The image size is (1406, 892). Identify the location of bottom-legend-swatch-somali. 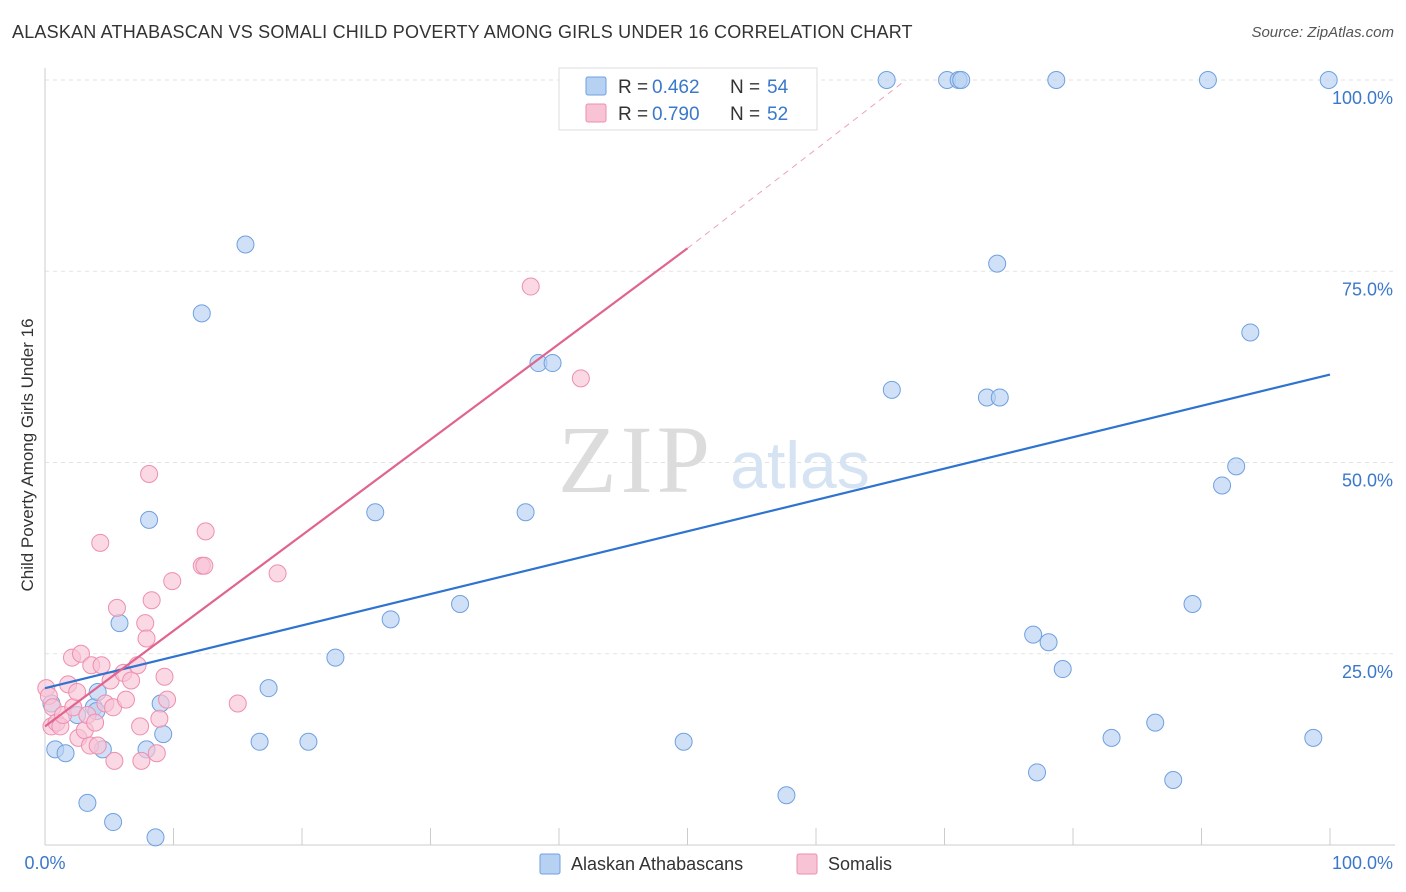
(807, 864).